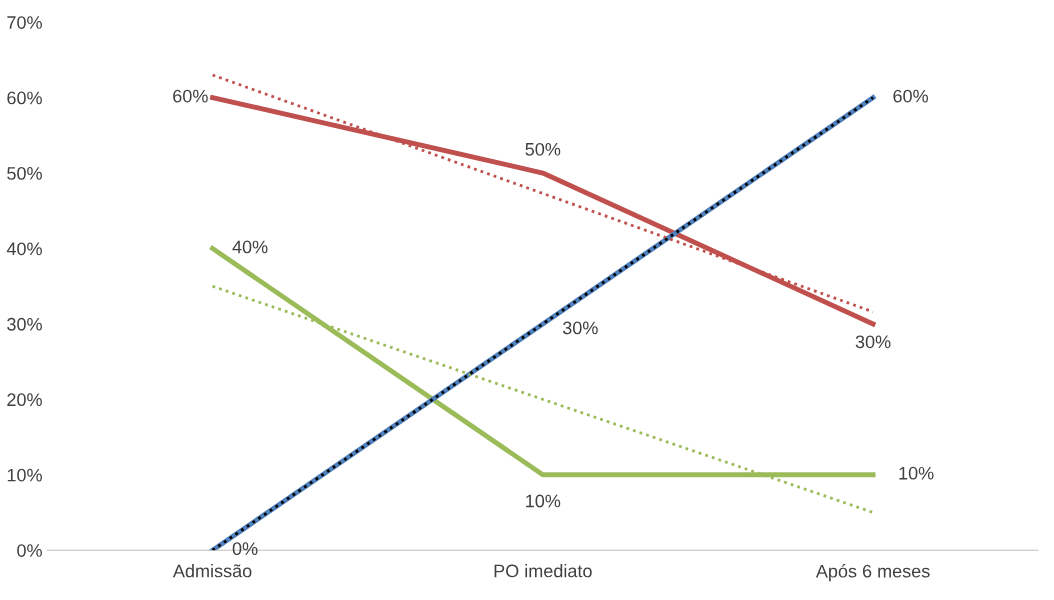  What do you see at coordinates (24, 22) in the screenshot?
I see `y-tick-label: 70%` at bounding box center [24, 22].